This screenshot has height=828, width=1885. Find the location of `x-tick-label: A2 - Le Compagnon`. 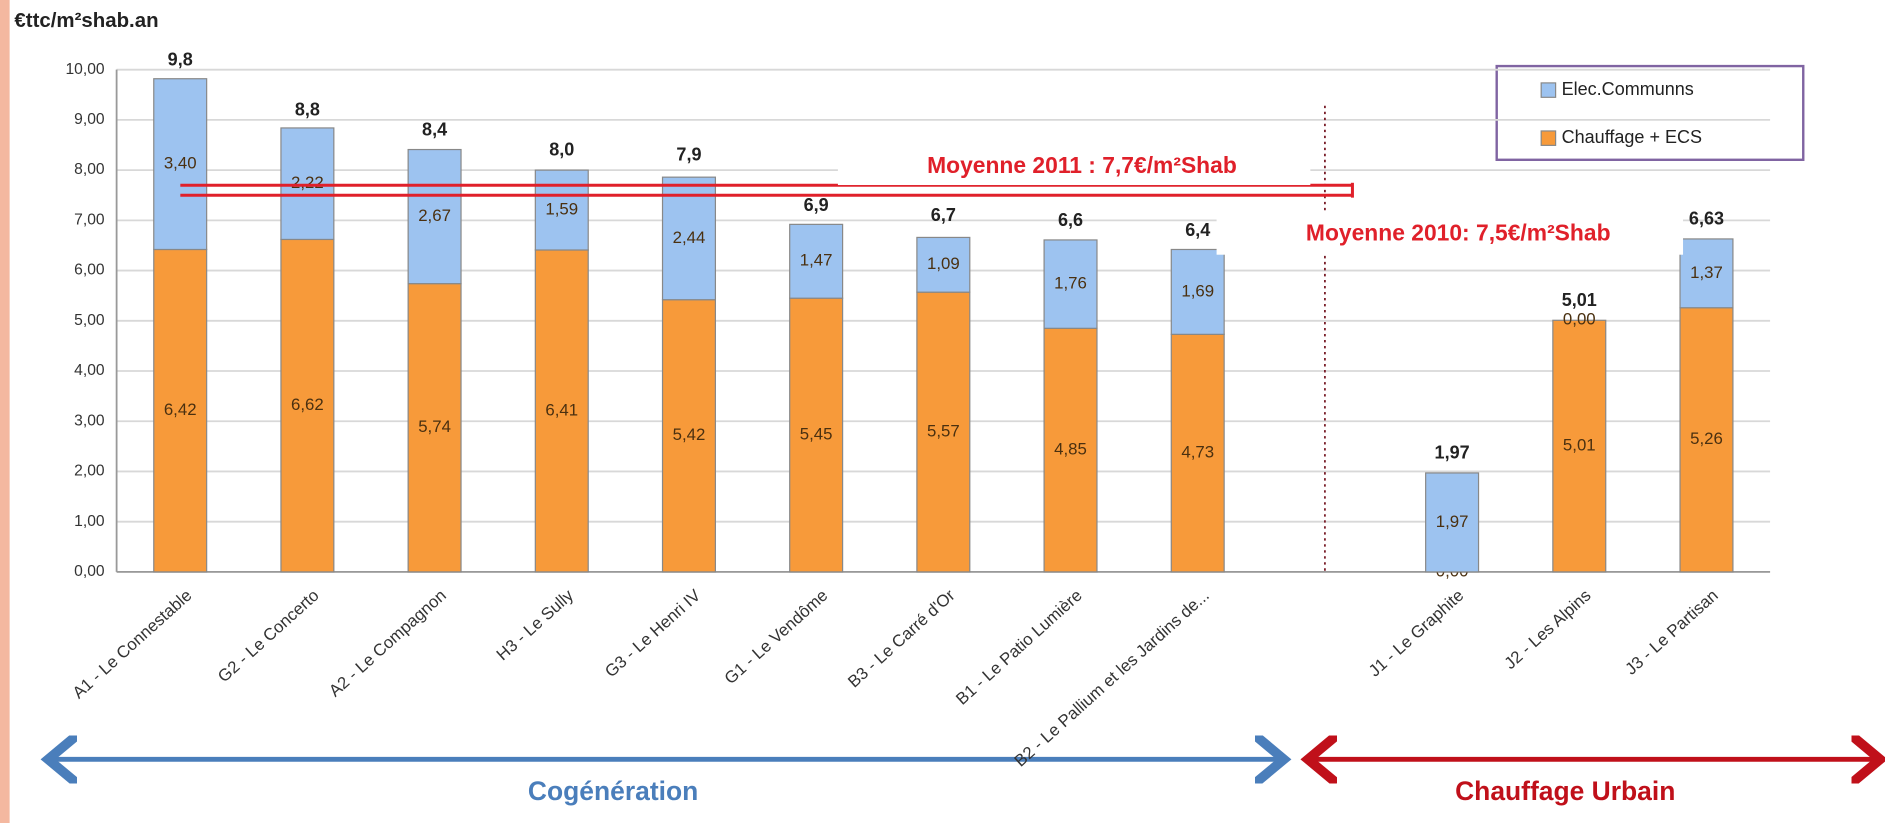

x-tick-label: A2 - Le Compagnon is located at coordinates (387, 643).